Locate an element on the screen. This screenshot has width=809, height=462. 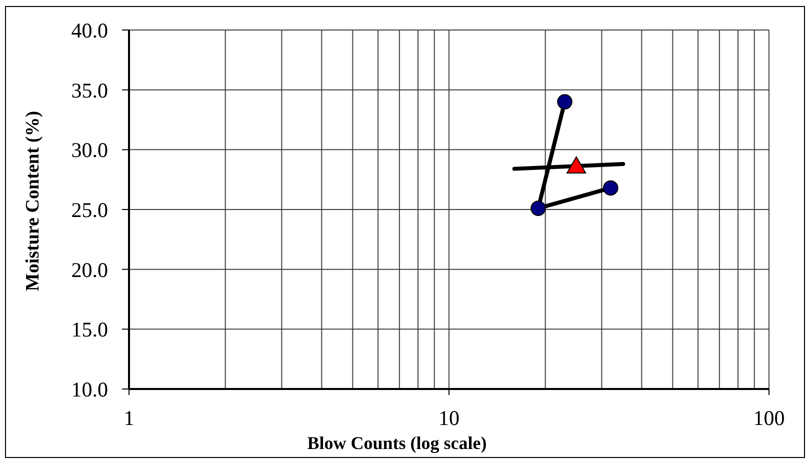
y-tick-label: 40.0 is located at coordinates (89, 30).